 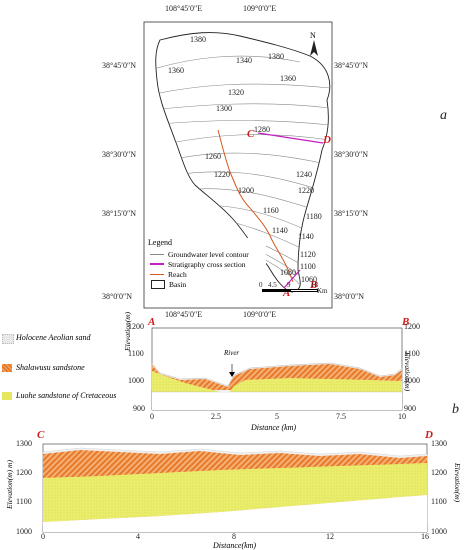 What do you see at coordinates (8, 339) in the screenshot?
I see `aeolian-sand-swatch` at bounding box center [8, 339].